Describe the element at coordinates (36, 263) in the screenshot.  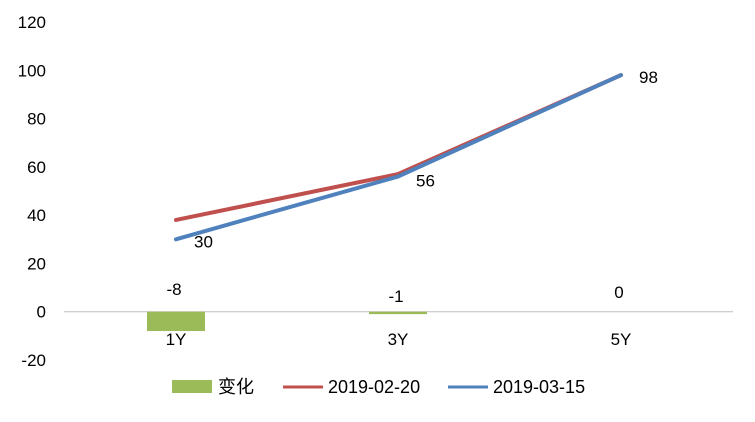
I see `y-tick-label: 20` at that location.